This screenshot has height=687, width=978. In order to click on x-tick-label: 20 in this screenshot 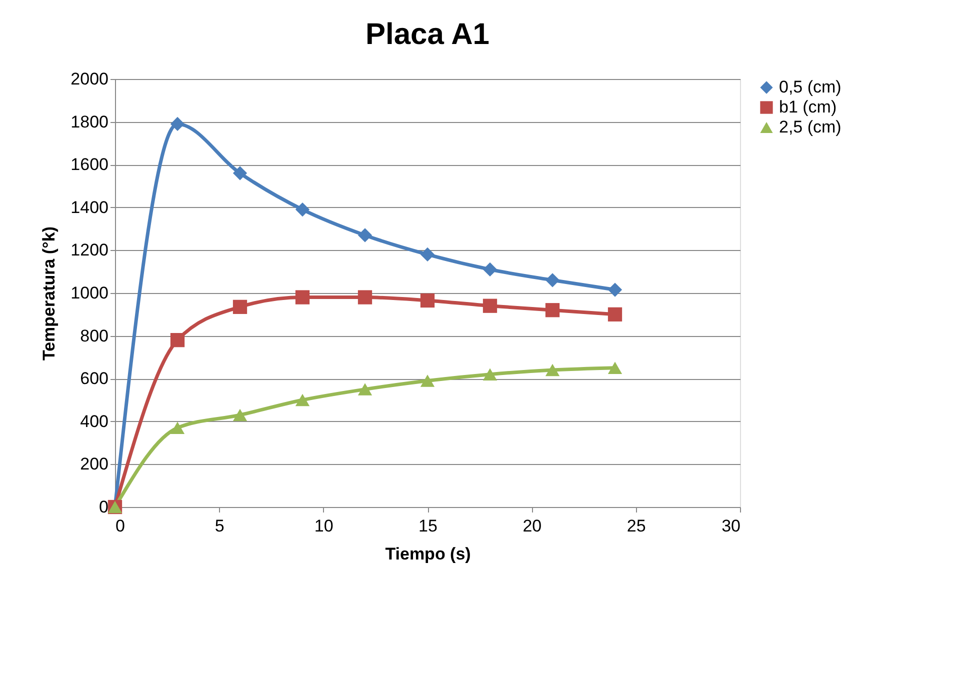, I will do `click(532, 526)`.